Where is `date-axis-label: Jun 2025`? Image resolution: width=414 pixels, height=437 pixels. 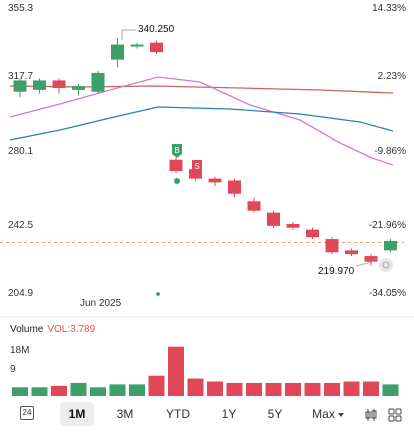
date-axis-label: Jun 2025 is located at coordinates (101, 303).